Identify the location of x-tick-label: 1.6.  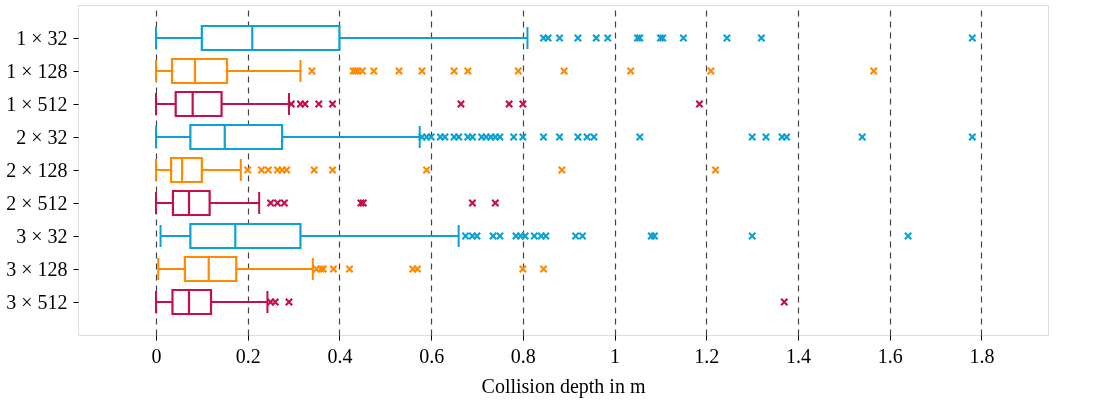
(890, 355).